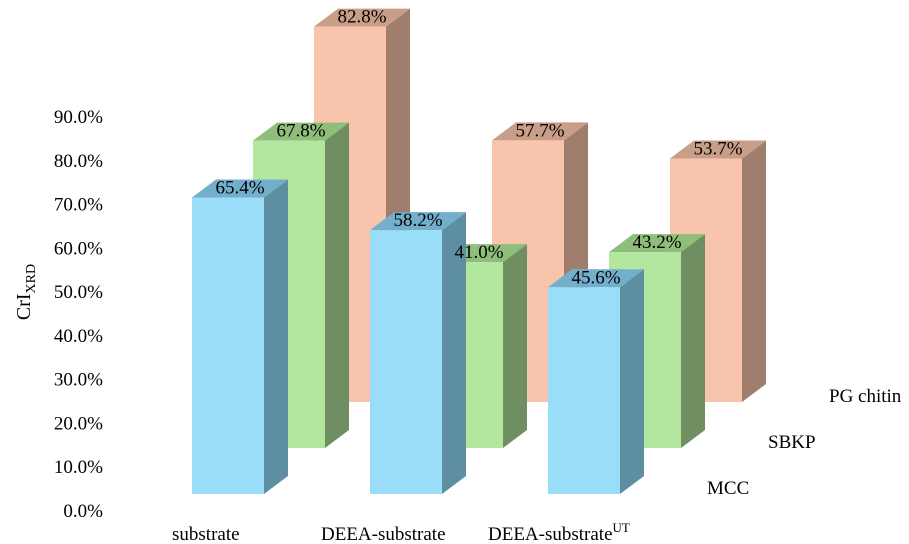 The width and height of the screenshot is (909, 544). Describe the element at coordinates (206, 534) in the screenshot. I see `category-label: substrate` at that location.